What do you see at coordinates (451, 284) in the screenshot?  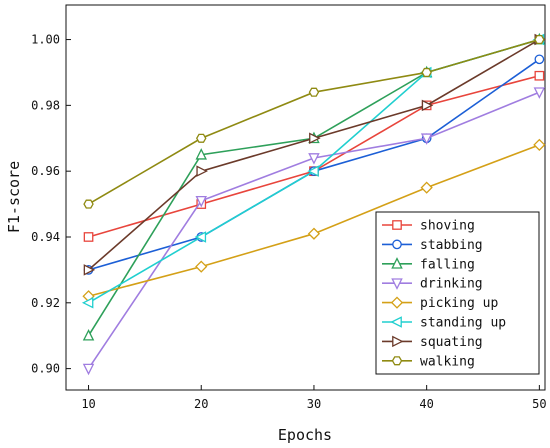 I see `legend-label: drinking` at bounding box center [451, 284].